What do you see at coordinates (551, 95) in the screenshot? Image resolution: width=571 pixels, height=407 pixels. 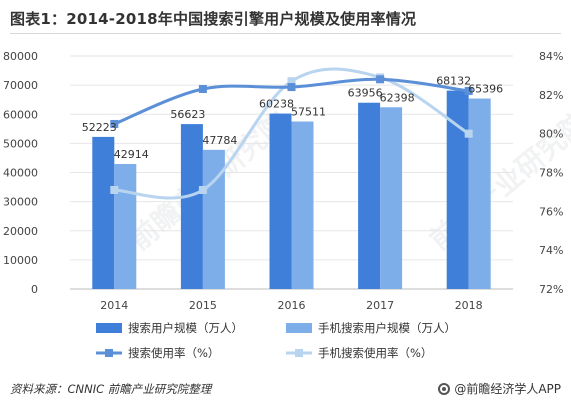 I see `y2-tick-label: 82%` at bounding box center [551, 95].